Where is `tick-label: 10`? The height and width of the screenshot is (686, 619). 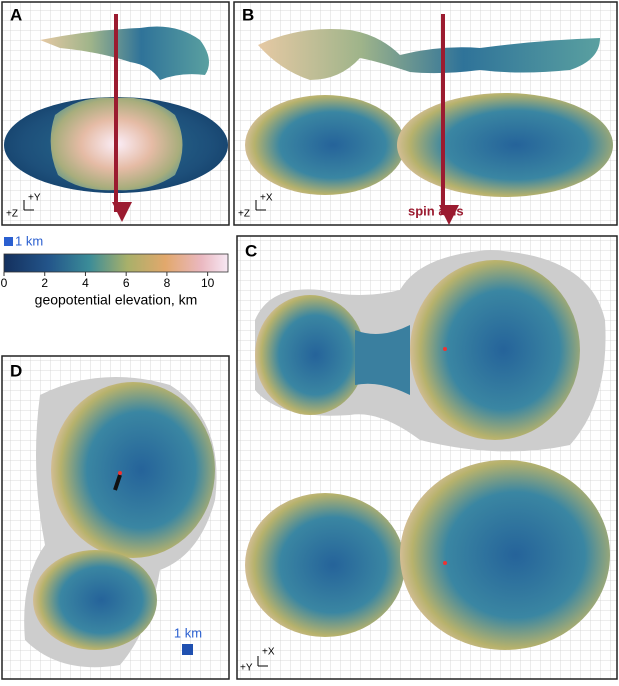 tick-label: 10 is located at coordinates (208, 283).